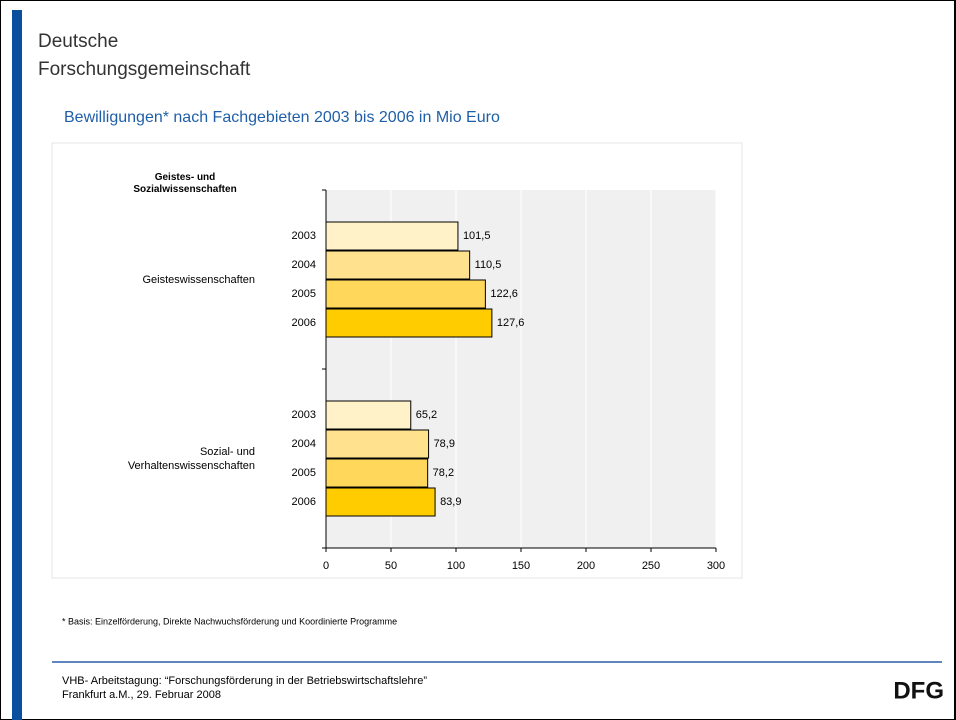  What do you see at coordinates (450, 502) in the screenshot?
I see `value-label: 83,9` at bounding box center [450, 502].